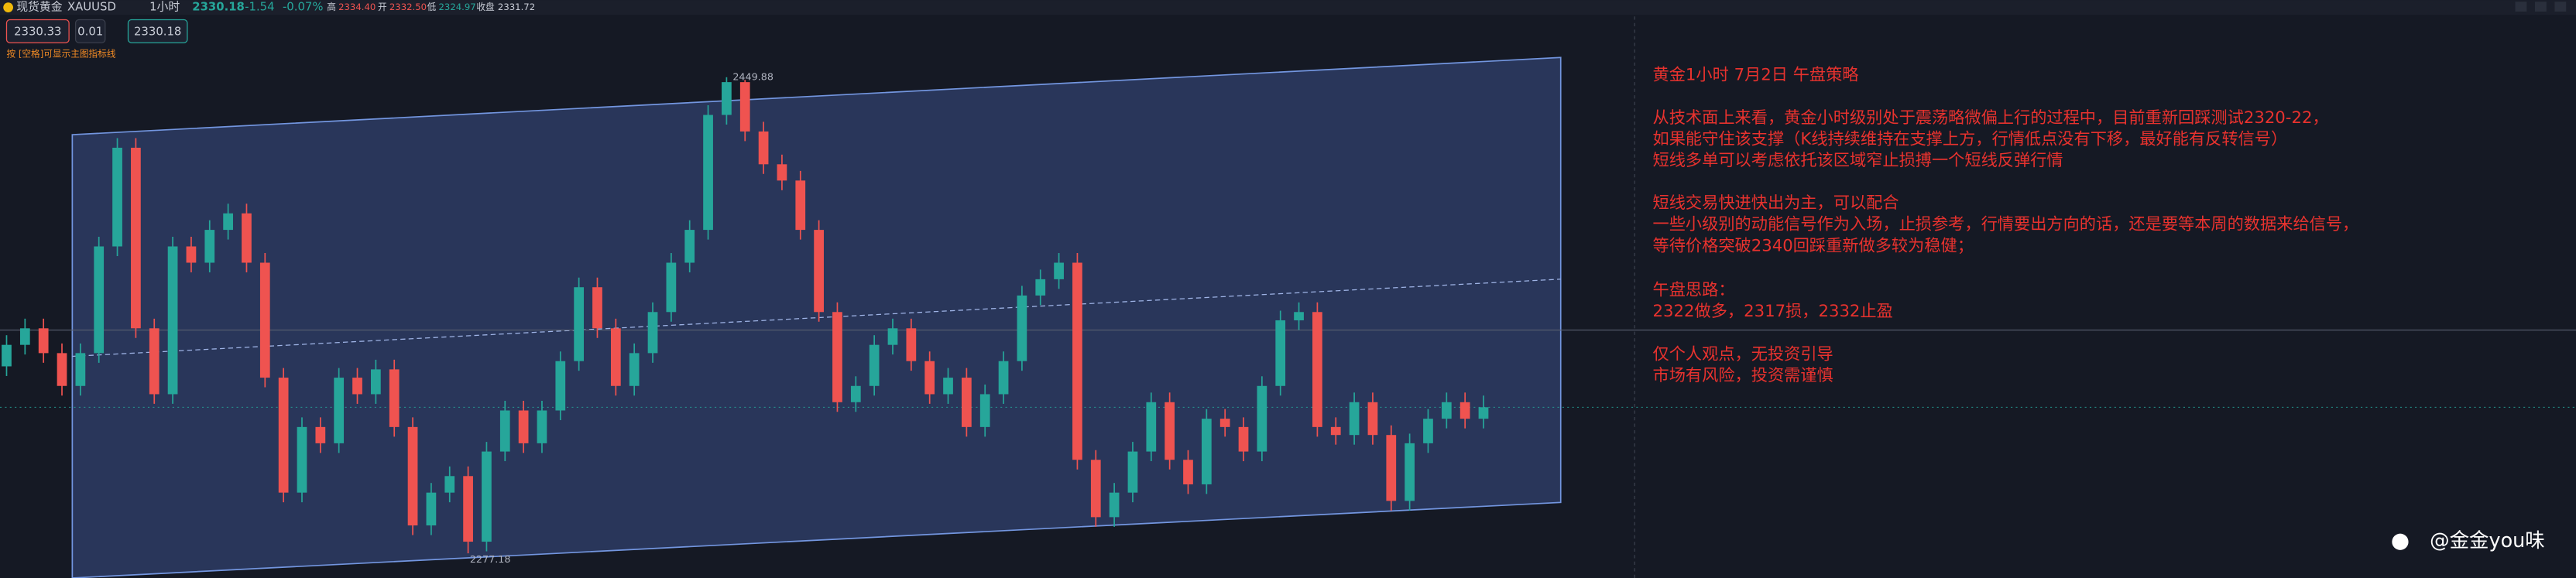 The height and width of the screenshot is (578, 2576). Describe the element at coordinates (91, 7) in the screenshot. I see `symbol: XAUUSD` at that location.